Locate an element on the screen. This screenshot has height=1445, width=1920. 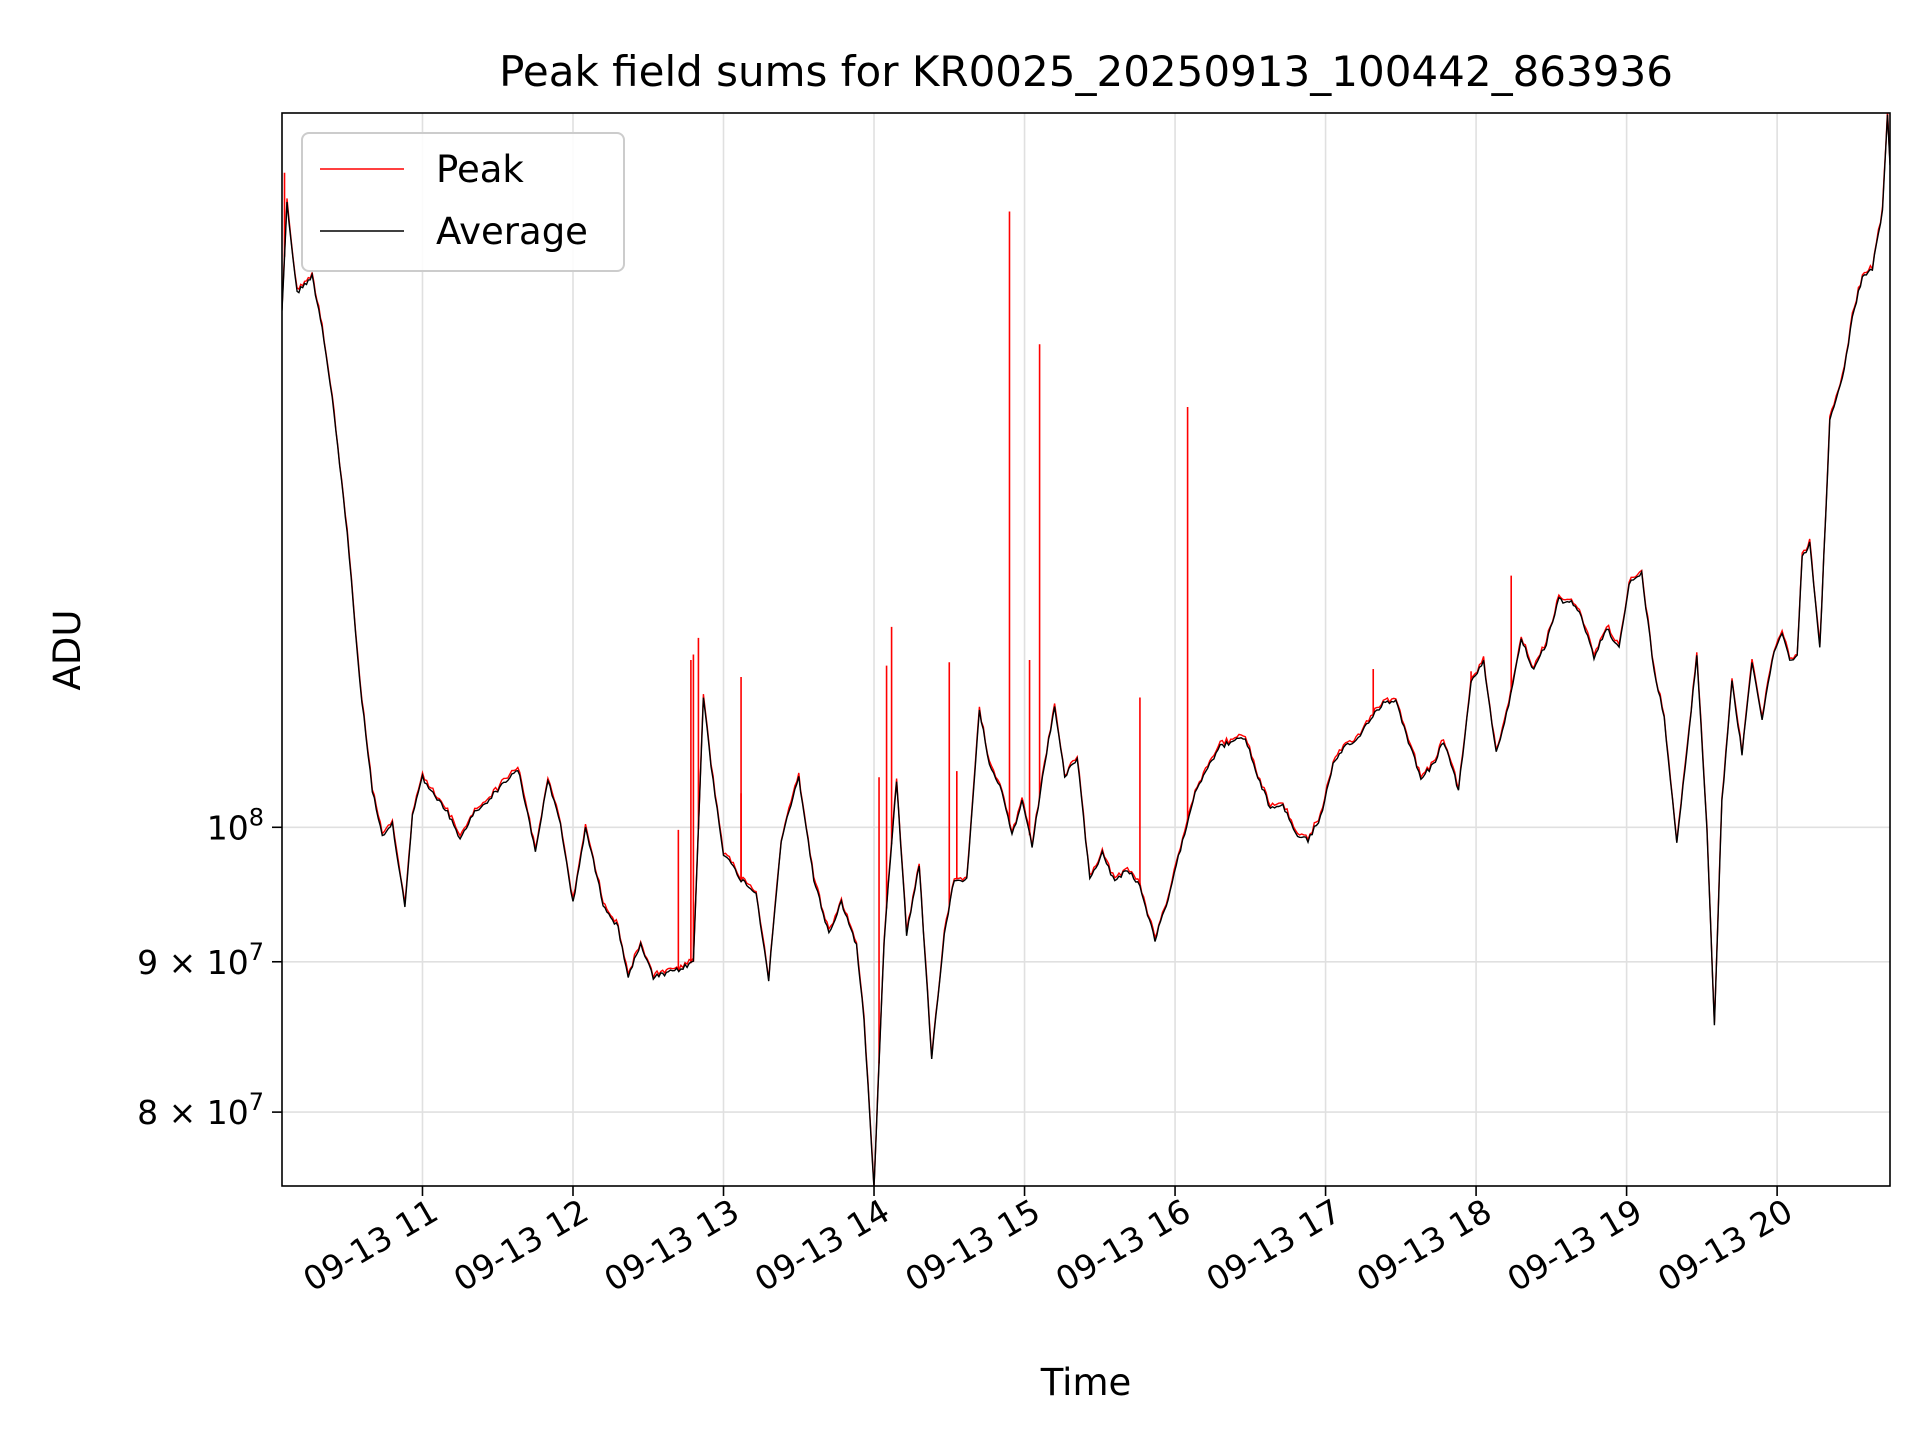
y-tick-label: 108 is located at coordinates (235, 825).